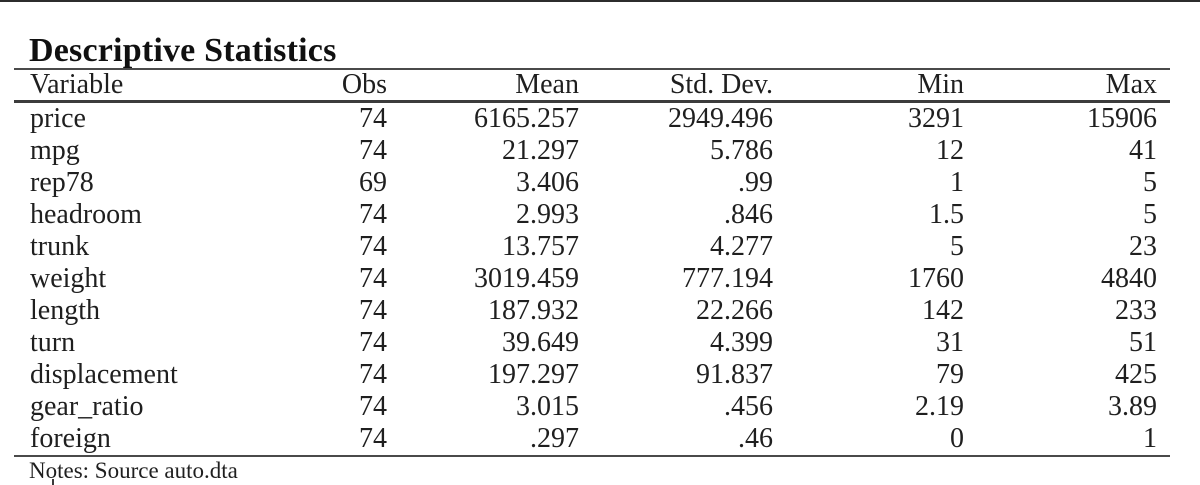 This screenshot has width=1200, height=485. I want to click on cell-mean: 197.297, so click(533, 374).